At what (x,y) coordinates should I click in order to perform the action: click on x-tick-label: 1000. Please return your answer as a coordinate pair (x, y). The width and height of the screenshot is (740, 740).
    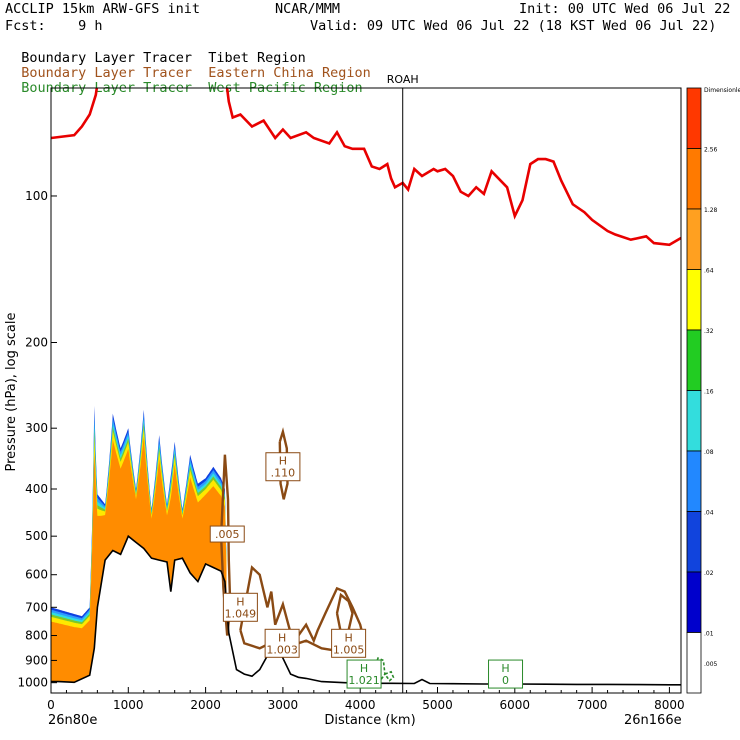
    Looking at the image, I should click on (128, 705).